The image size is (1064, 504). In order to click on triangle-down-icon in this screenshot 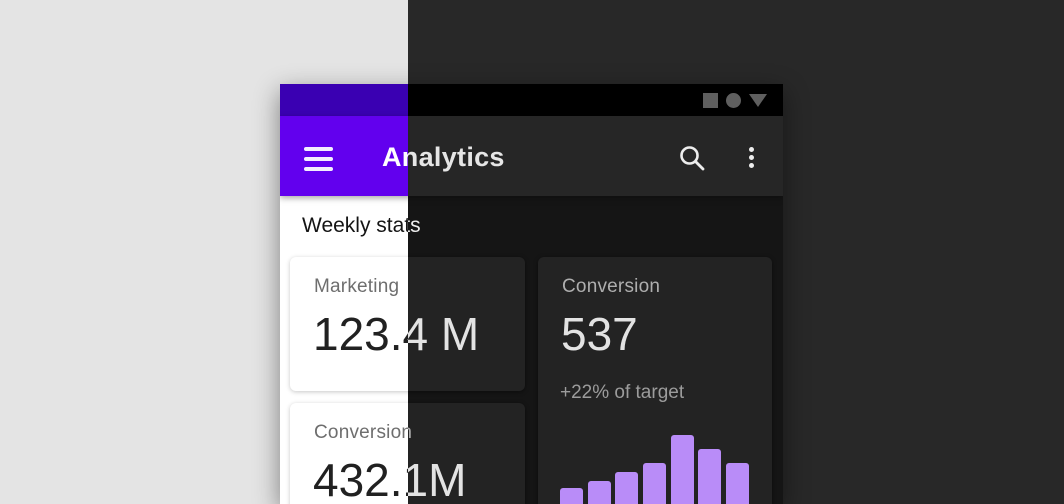, I will do `click(758, 100)`.